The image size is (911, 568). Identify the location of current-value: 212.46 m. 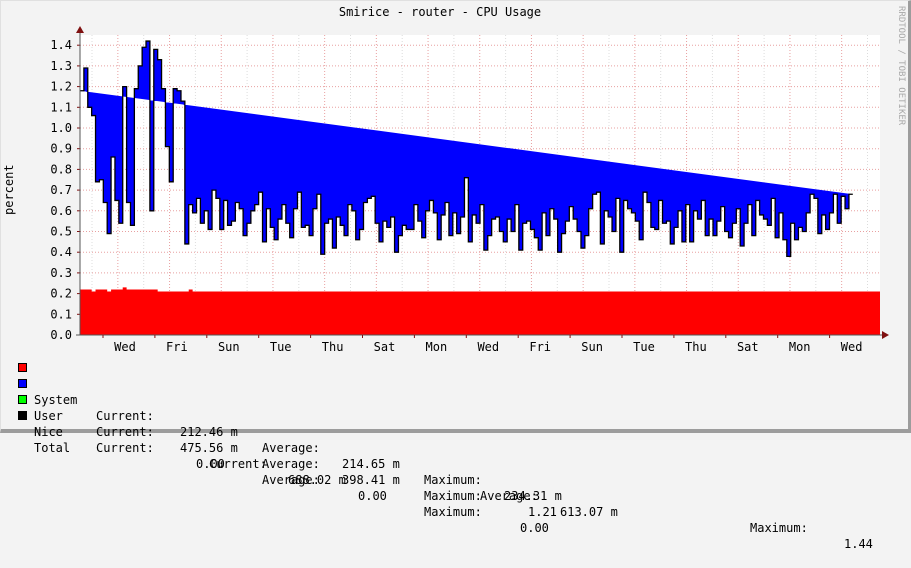
(209, 432).